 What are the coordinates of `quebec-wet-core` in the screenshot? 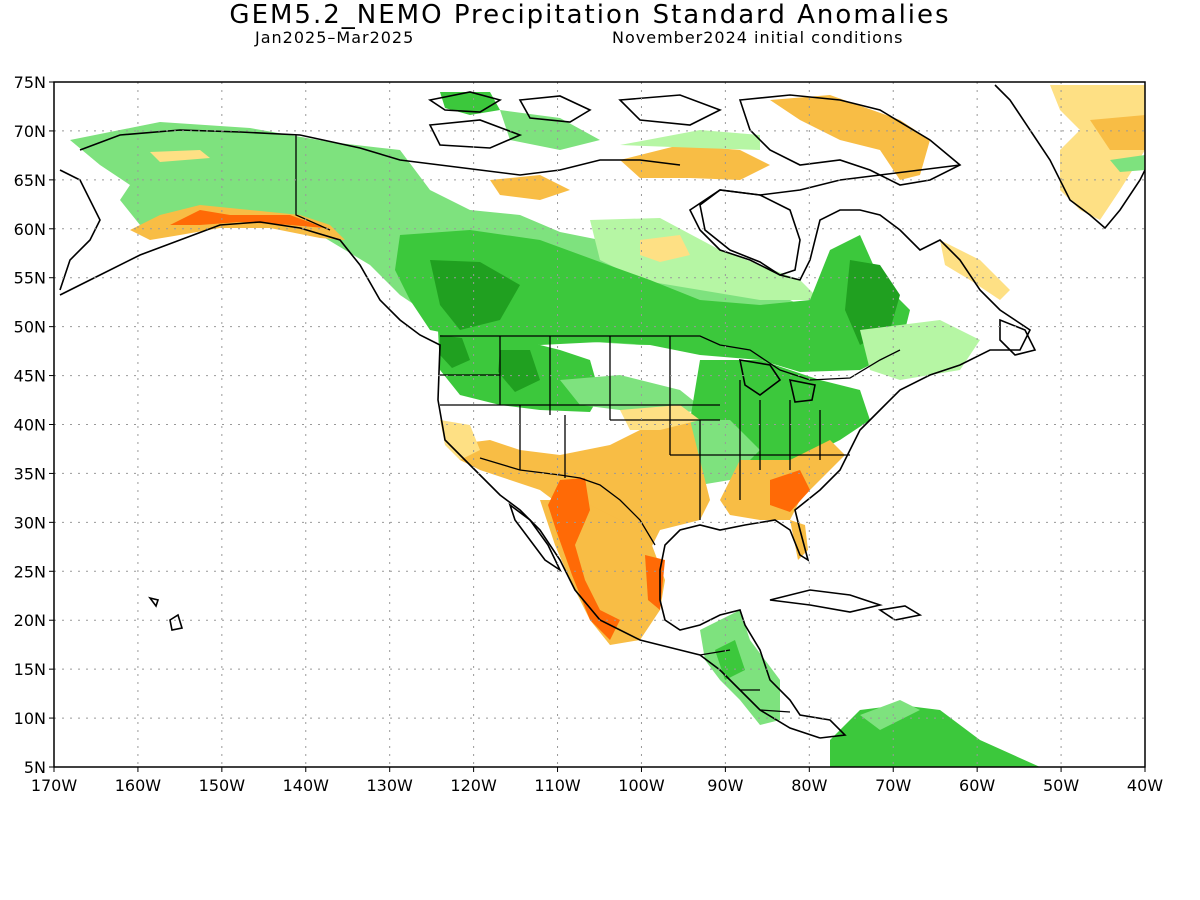 It's located at (872, 302).